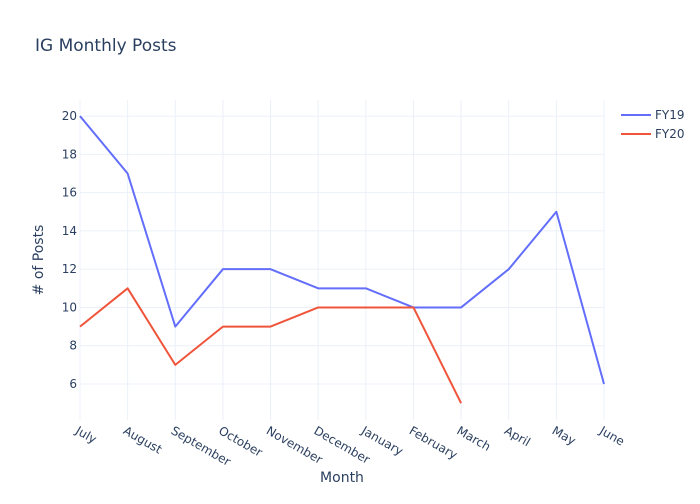 This screenshot has width=700, height=504. What do you see at coordinates (270, 345) in the screenshot?
I see `series-line-fy20` at bounding box center [270, 345].